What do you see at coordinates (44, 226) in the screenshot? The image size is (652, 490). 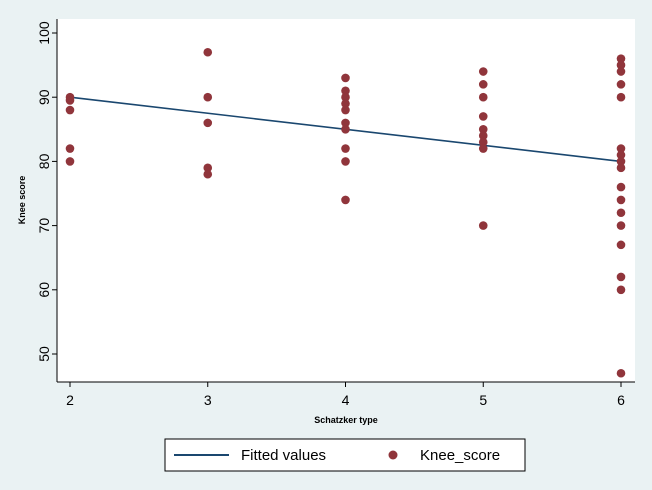 I see `y-tick-label: 70` at bounding box center [44, 226].